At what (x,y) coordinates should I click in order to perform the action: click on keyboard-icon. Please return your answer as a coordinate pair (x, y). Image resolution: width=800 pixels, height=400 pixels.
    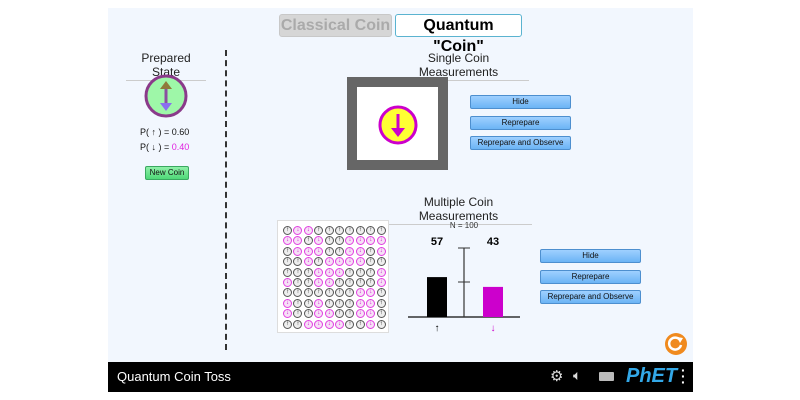
    Looking at the image, I should click on (606, 376).